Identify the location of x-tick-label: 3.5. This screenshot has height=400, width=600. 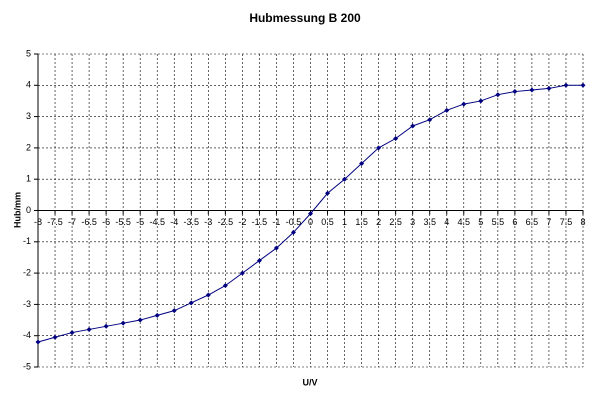
(429, 222).